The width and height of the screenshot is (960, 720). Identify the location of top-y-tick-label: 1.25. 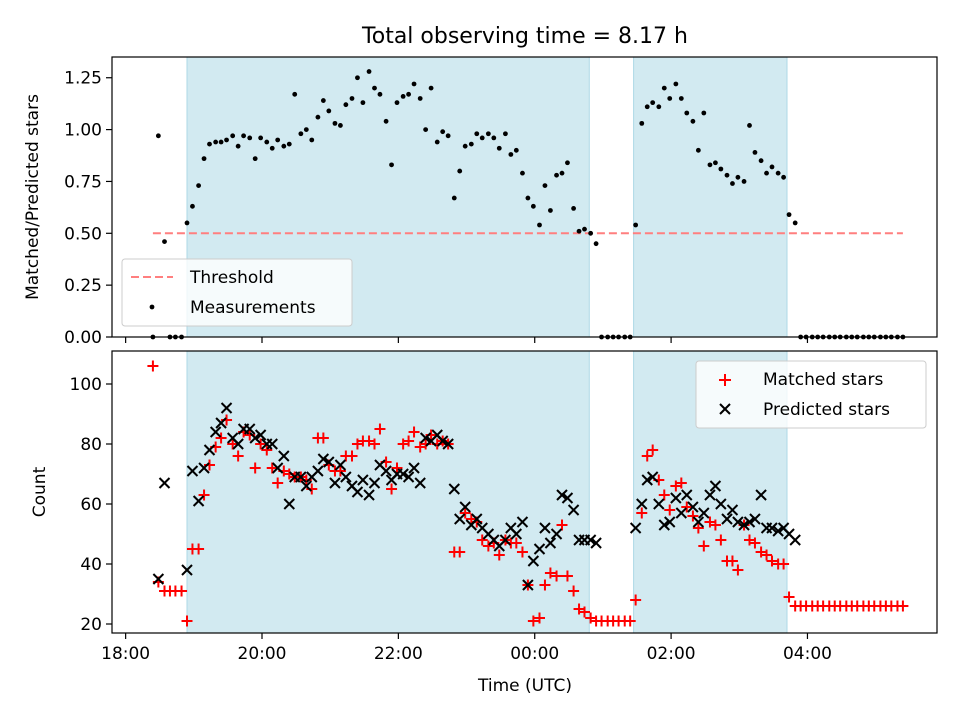
(83, 79).